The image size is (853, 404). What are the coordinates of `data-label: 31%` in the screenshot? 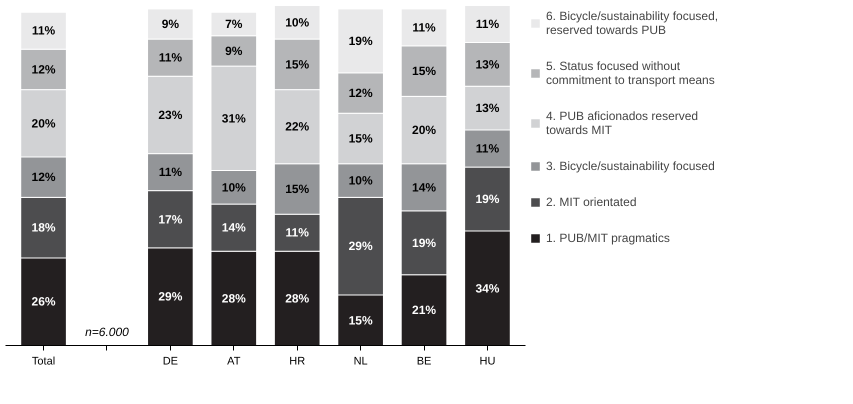 It's located at (234, 118).